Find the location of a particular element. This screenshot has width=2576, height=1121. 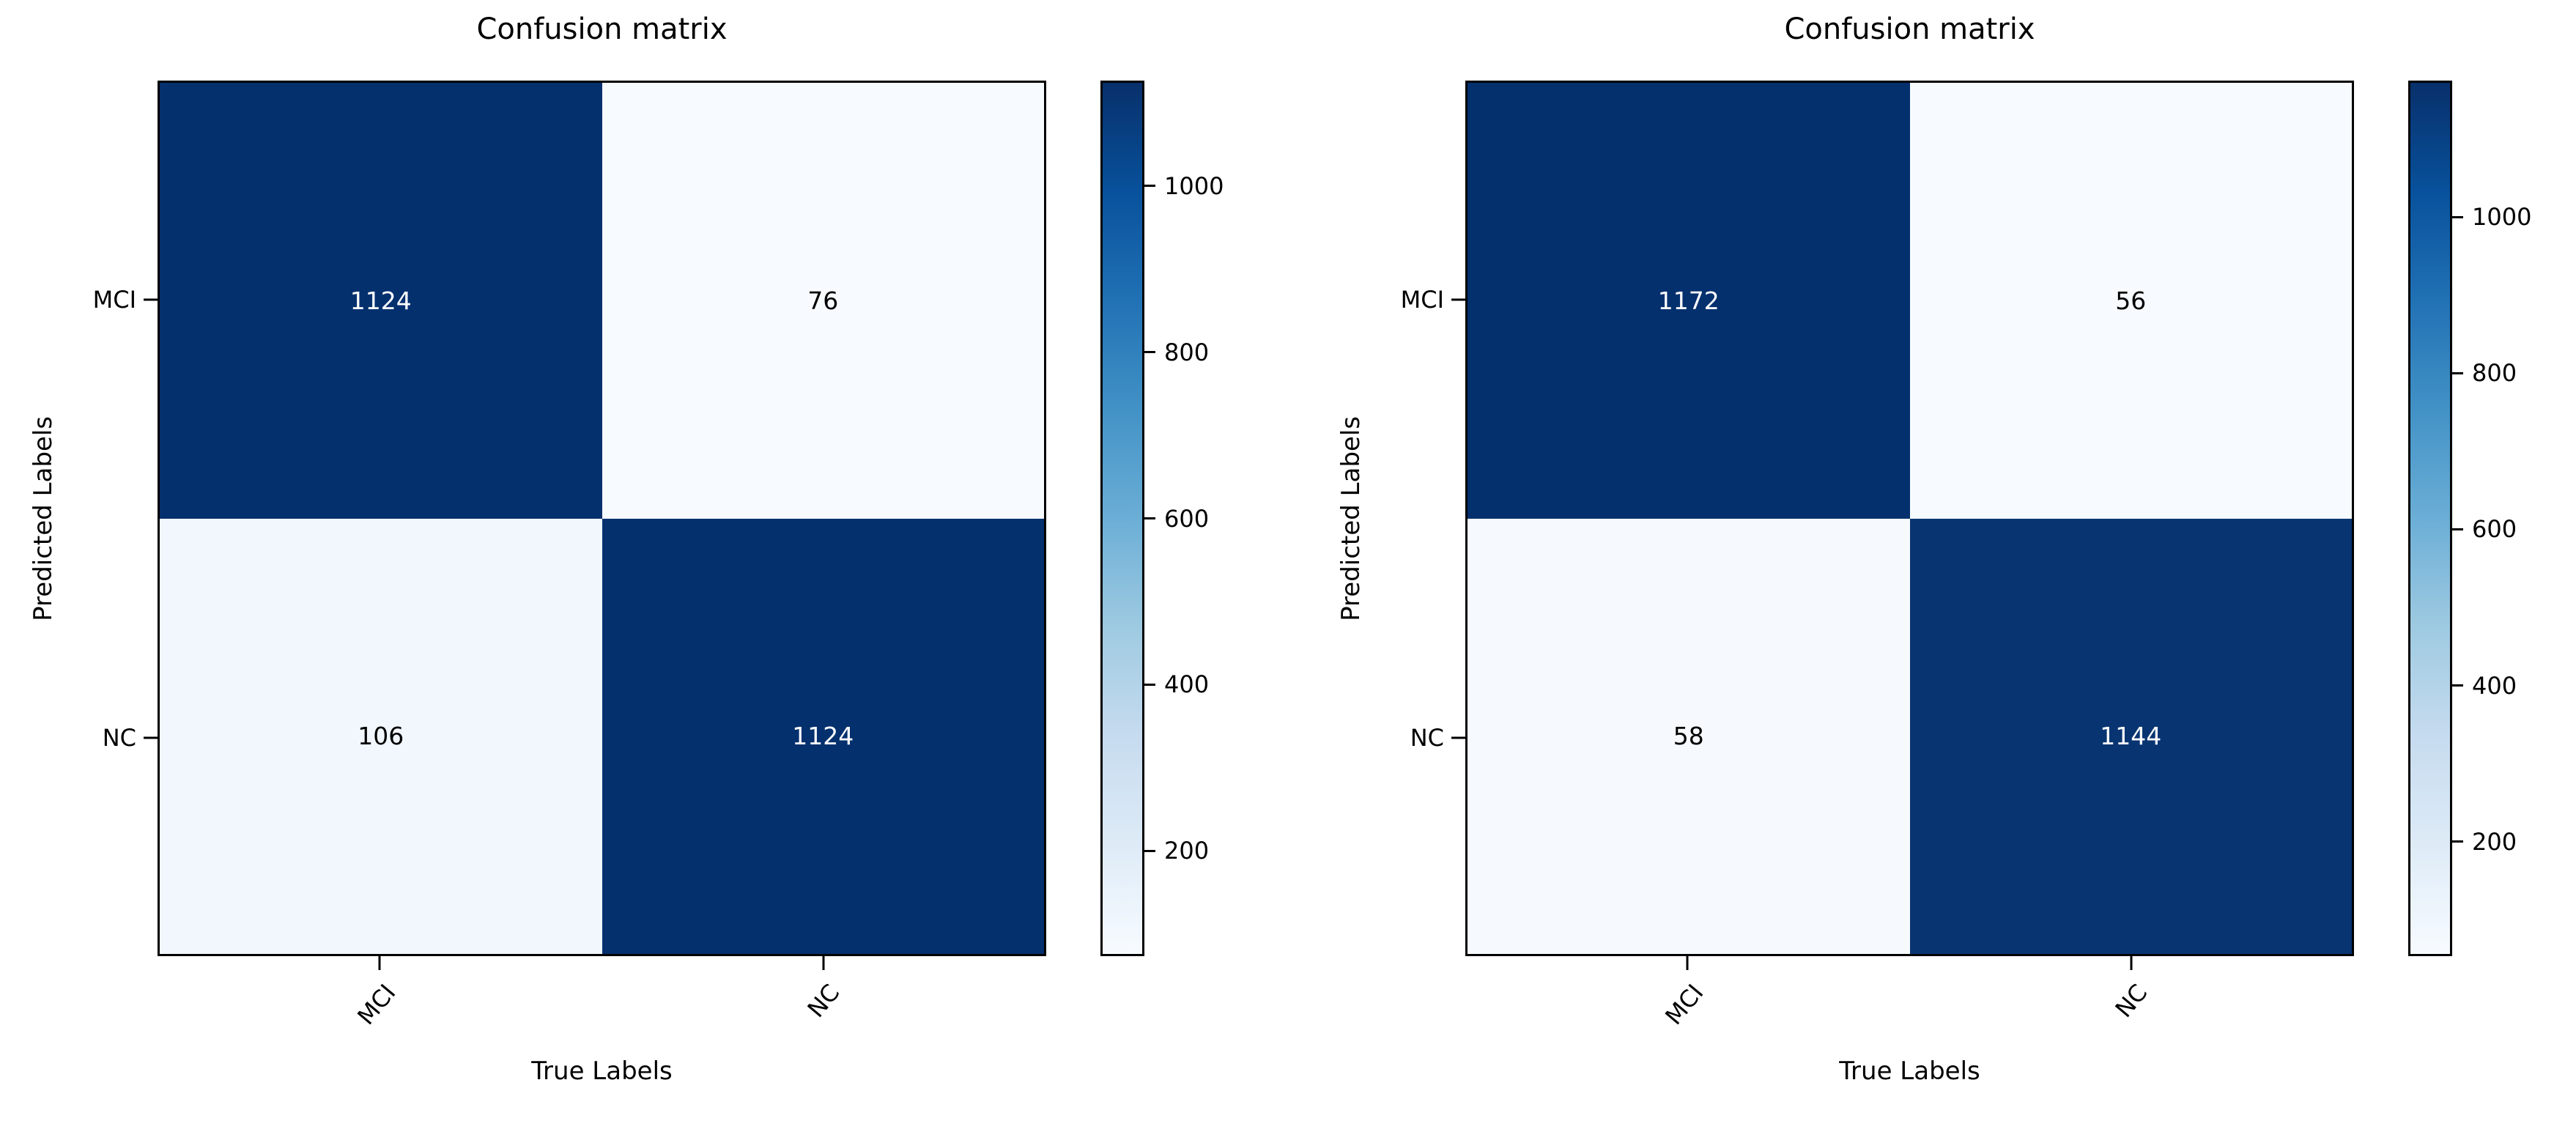

matrix-cell: 1172 is located at coordinates (1688, 301).